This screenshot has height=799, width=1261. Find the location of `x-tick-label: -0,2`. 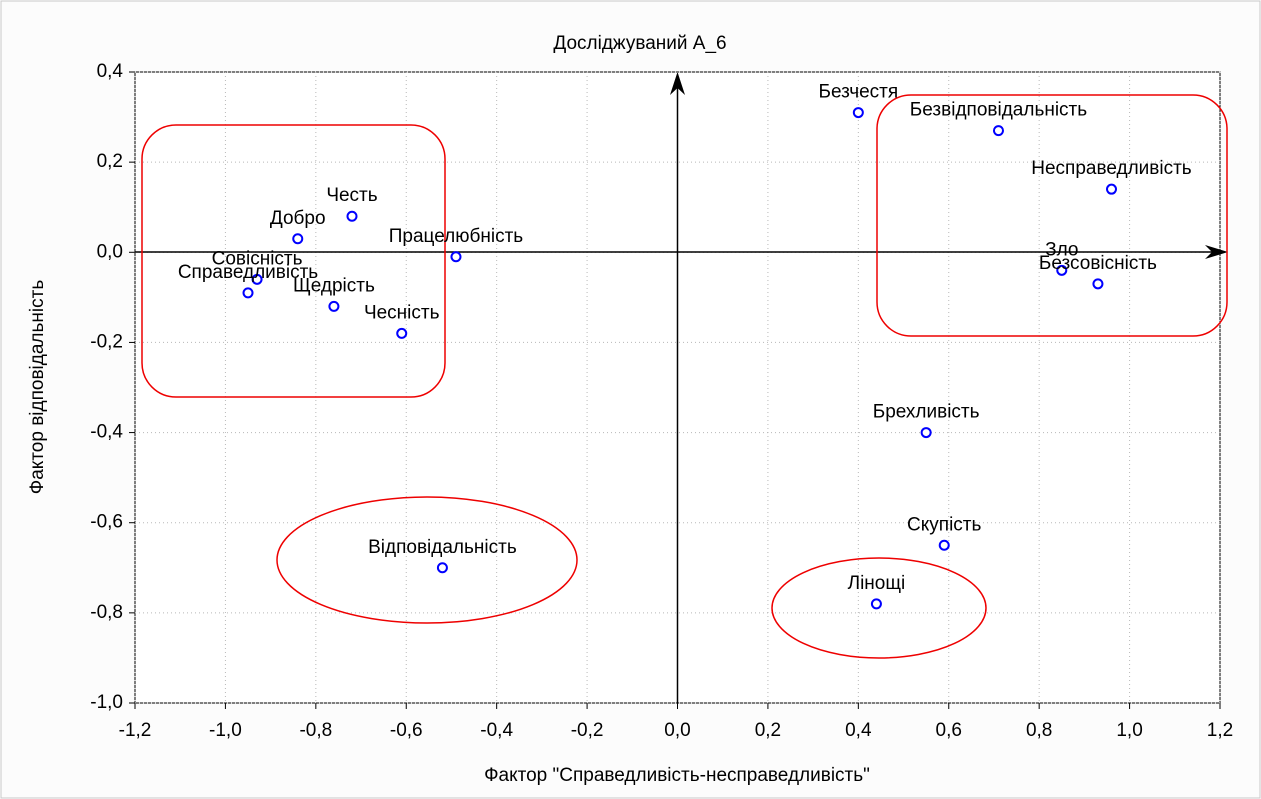

x-tick-label: -0,2 is located at coordinates (587, 730).